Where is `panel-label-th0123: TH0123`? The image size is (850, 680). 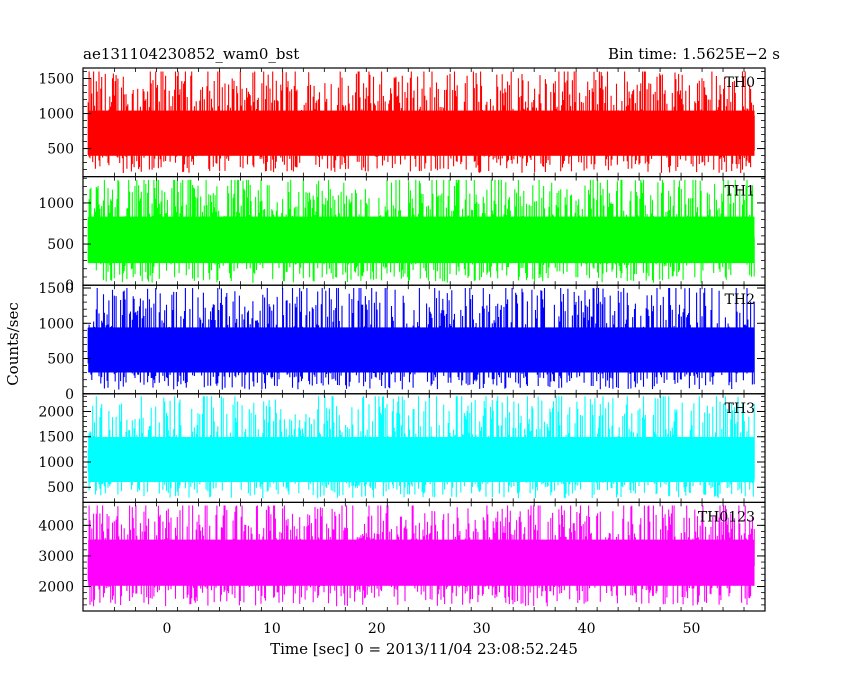 panel-label-th0123: TH0123 is located at coordinates (726, 517).